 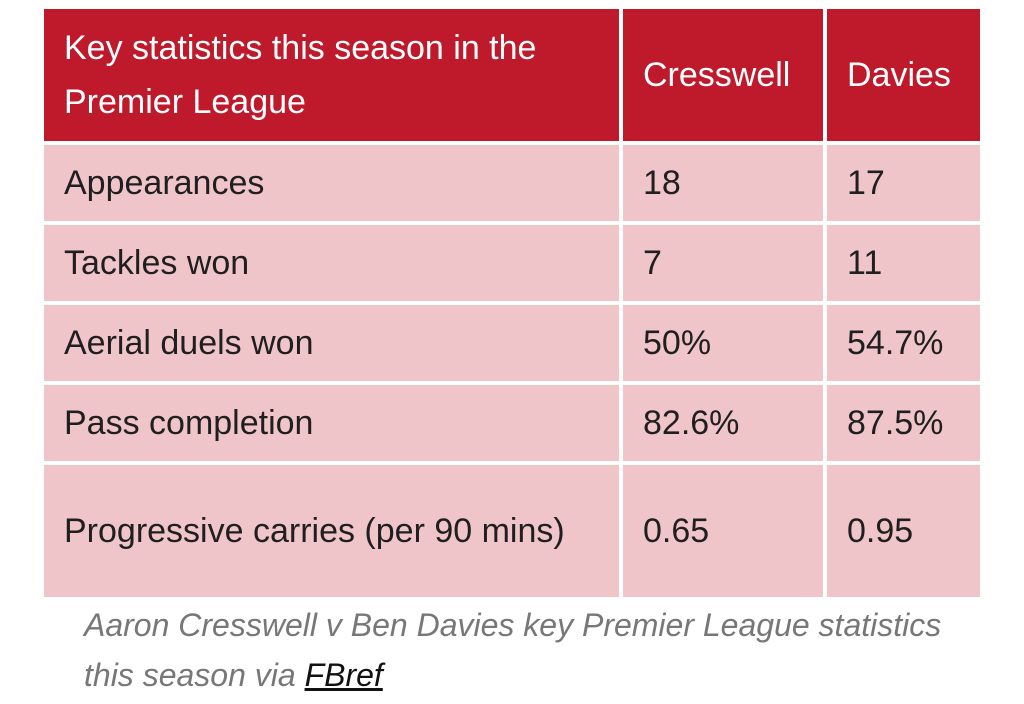 I want to click on davies-value: 17, so click(x=903, y=183).